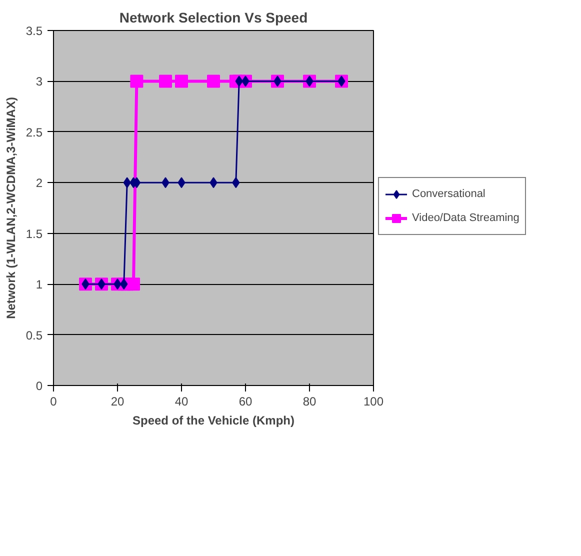 This screenshot has height=556, width=581. I want to click on y-tick-label: 0, so click(39, 386).